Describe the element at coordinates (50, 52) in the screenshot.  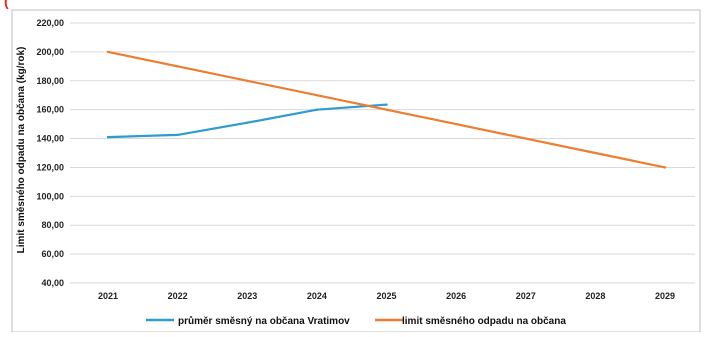
I see `y-tick-label: 200,00` at that location.